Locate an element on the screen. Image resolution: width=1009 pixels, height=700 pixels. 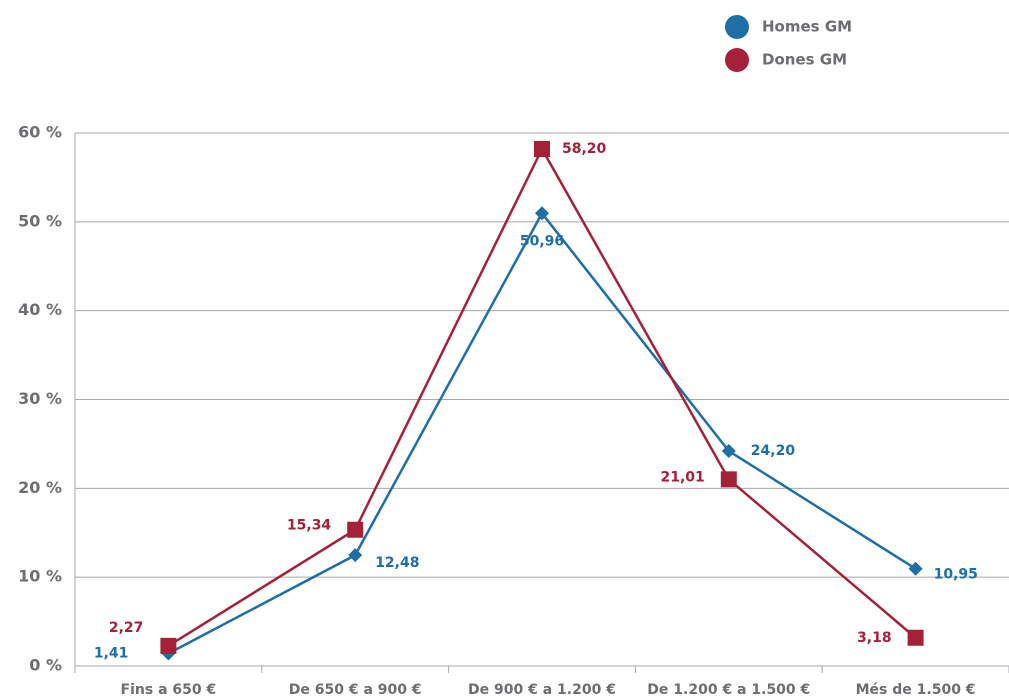
data-label: 3,18 is located at coordinates (874, 638).